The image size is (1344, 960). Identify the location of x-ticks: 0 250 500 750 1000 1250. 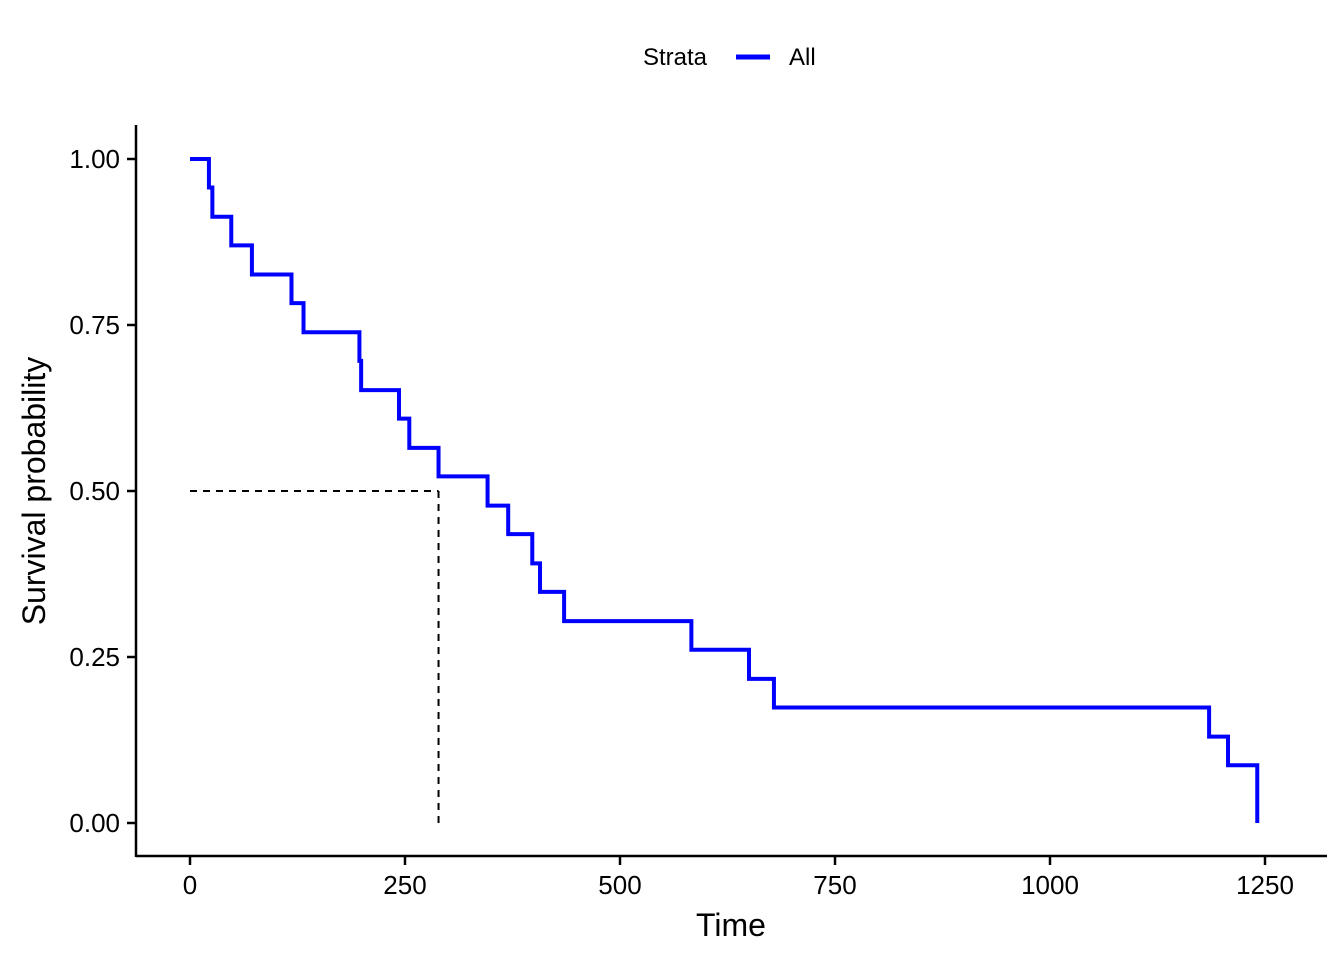
(738, 878).